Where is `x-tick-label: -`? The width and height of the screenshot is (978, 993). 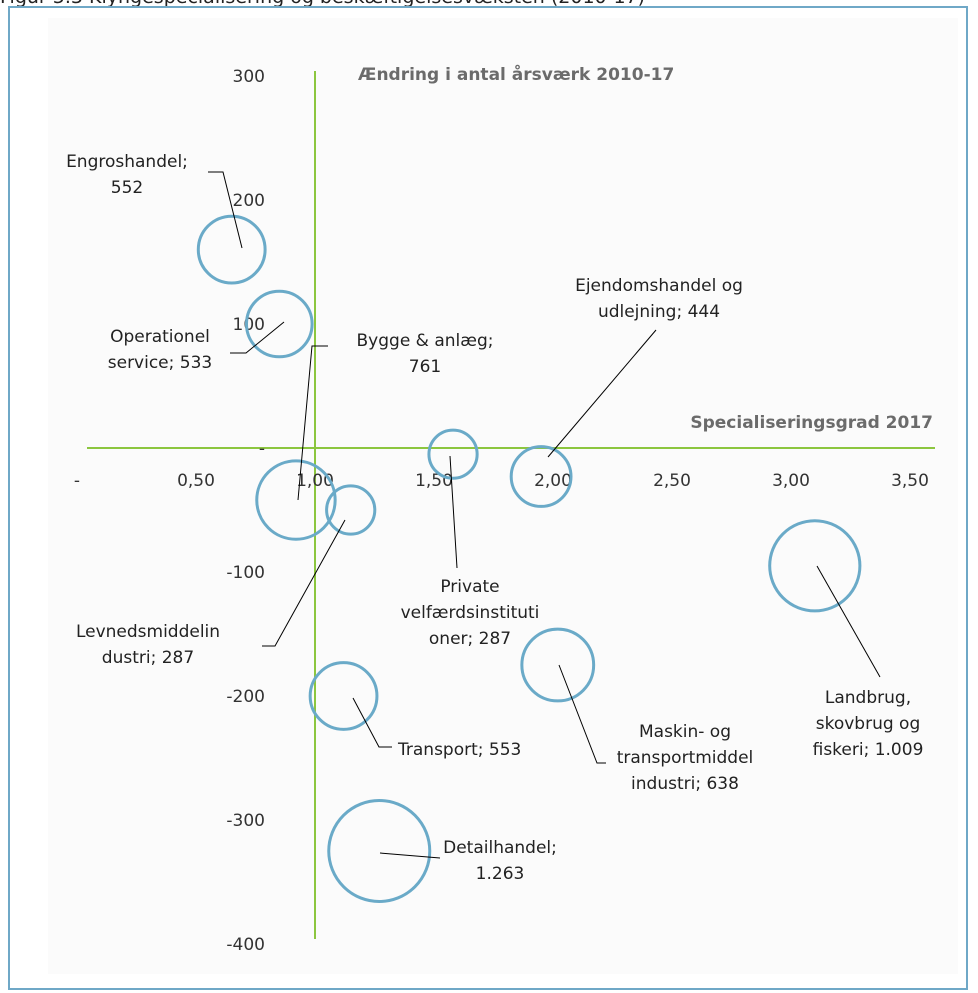 x-tick-label: - is located at coordinates (77, 481).